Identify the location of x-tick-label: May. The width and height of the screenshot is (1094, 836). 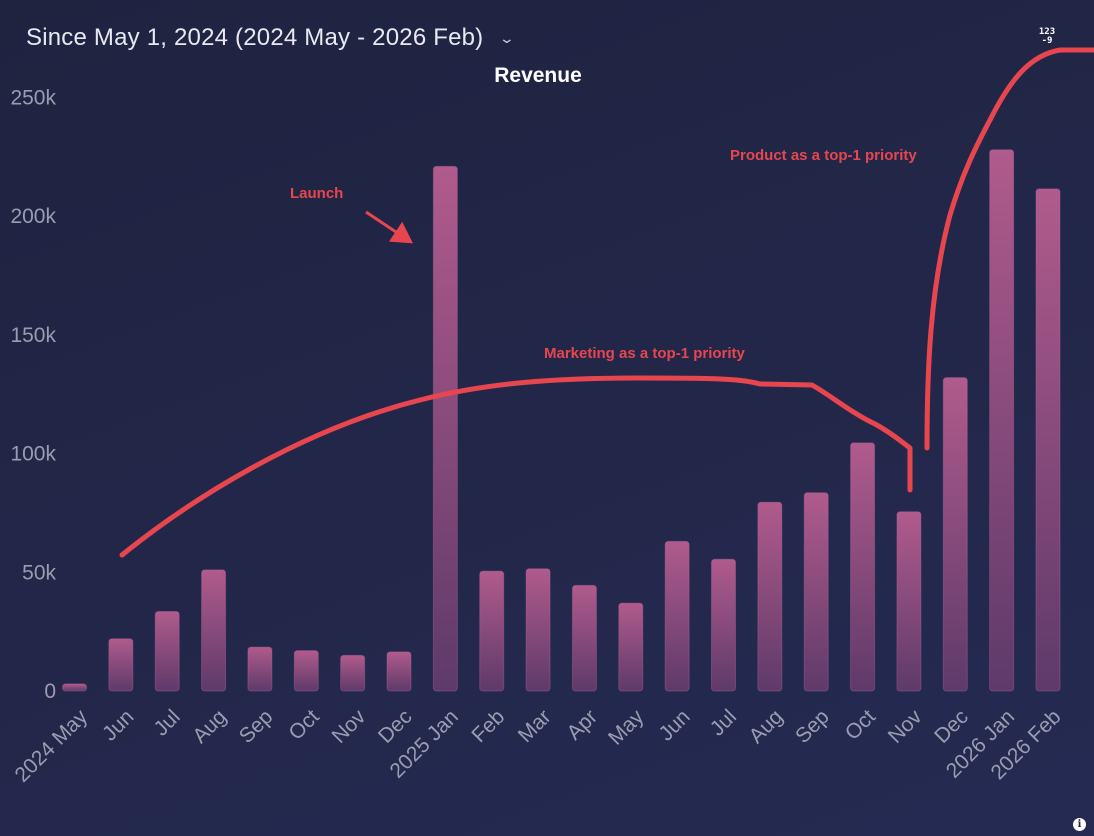
(626, 727).